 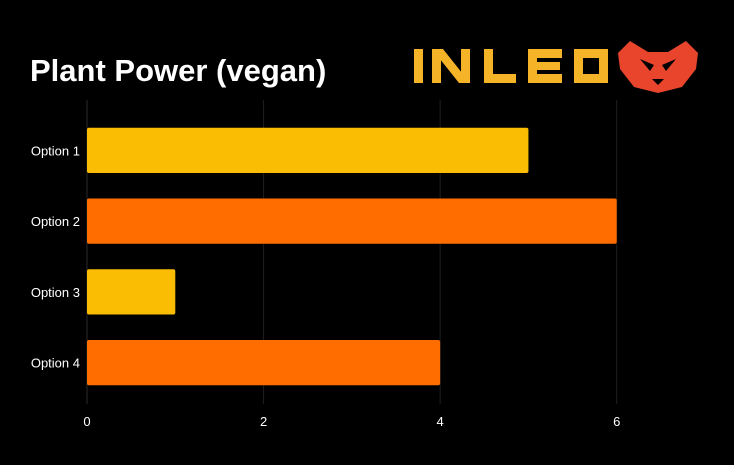 I want to click on chart-title: Plant Power (vegan), so click(x=178, y=70).